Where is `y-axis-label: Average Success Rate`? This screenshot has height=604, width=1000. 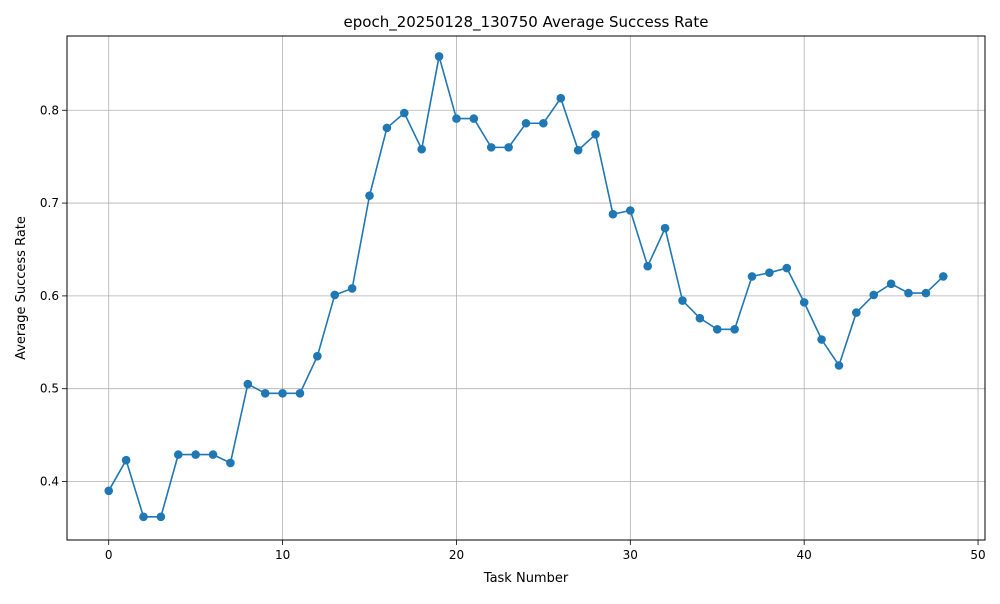
y-axis-label: Average Success Rate is located at coordinates (21, 288).